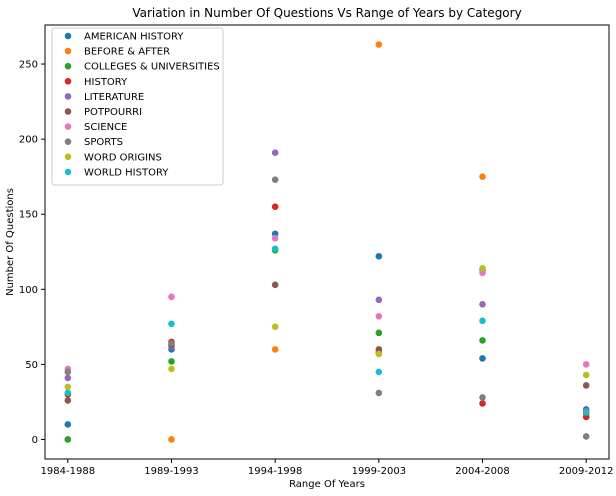 The width and height of the screenshot is (616, 496). Describe the element at coordinates (28, 65) in the screenshot. I see `y-tick-label: 250` at that location.